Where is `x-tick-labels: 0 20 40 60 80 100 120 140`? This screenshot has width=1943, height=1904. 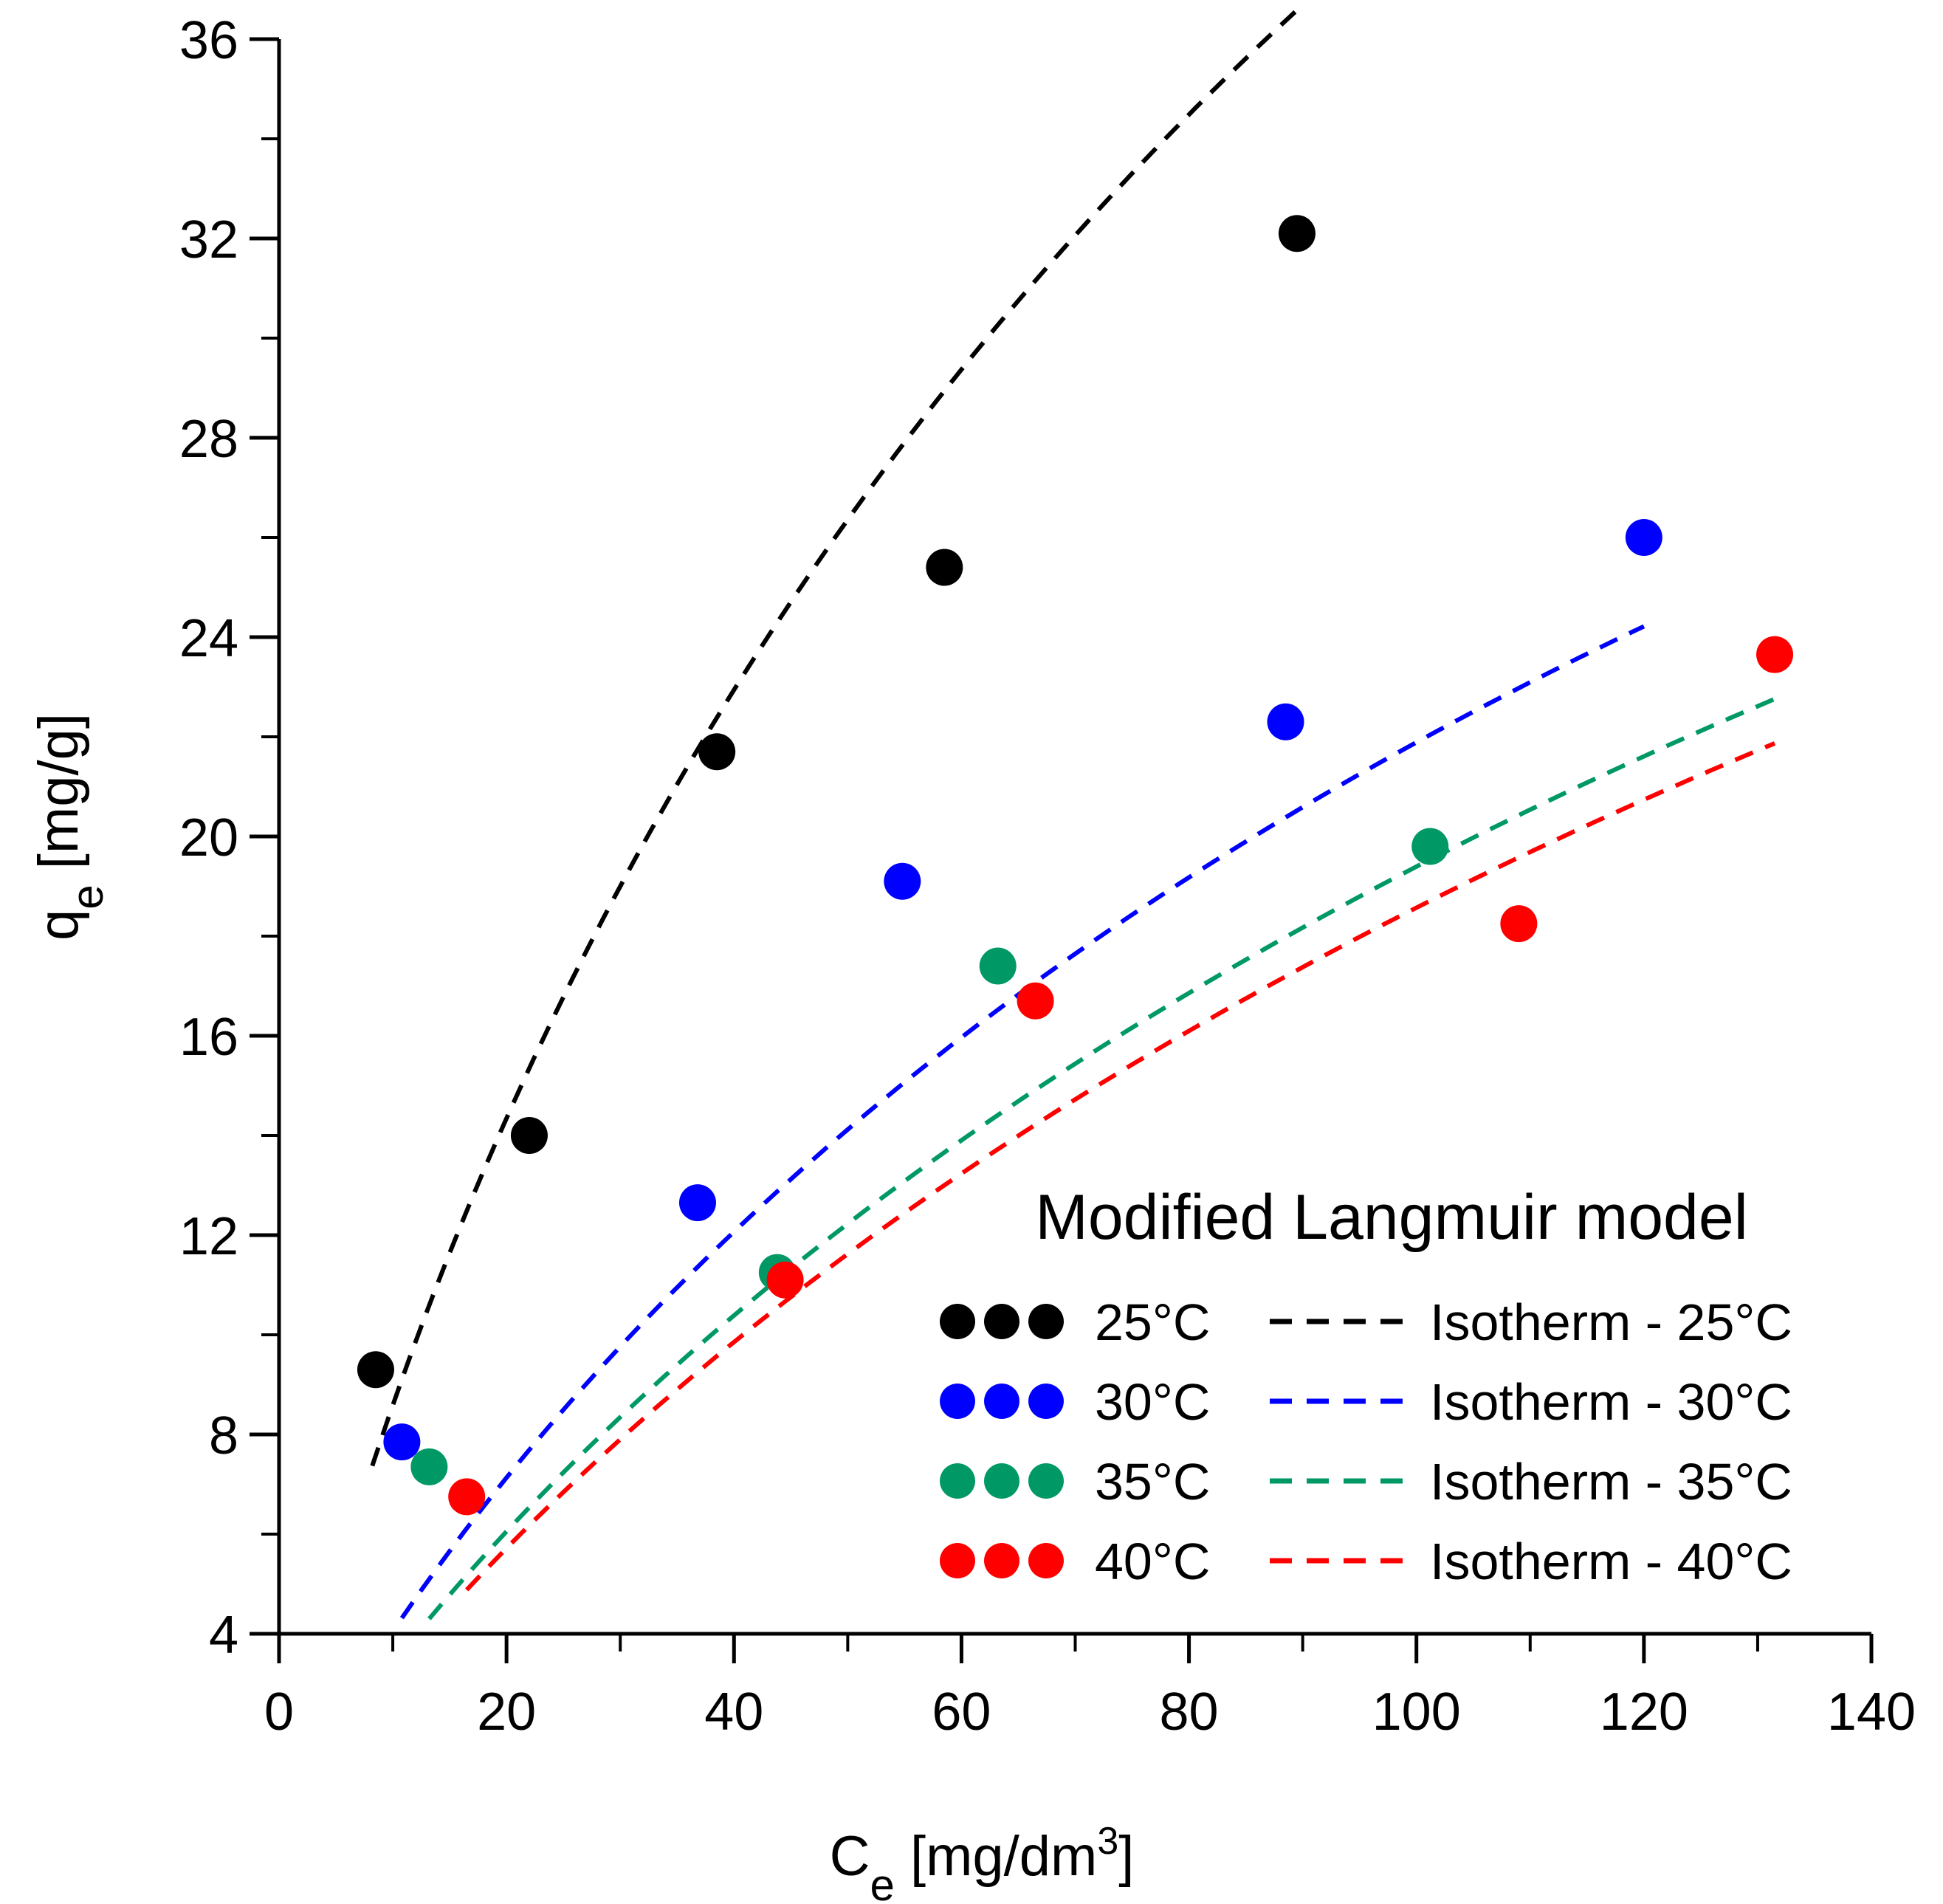
x-tick-labels: 0 20 40 60 80 100 120 140 is located at coordinates (1090, 1712).